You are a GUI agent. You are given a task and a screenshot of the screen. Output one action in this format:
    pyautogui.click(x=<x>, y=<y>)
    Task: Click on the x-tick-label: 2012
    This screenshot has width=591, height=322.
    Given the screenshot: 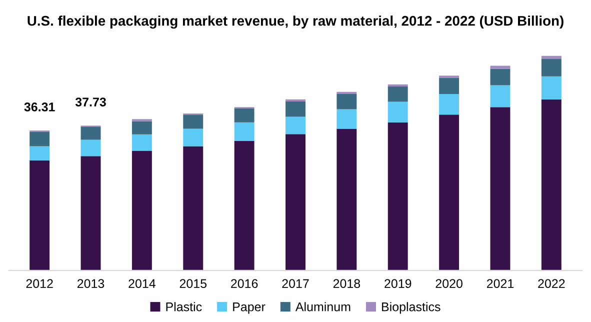 What is the action you would take?
    pyautogui.click(x=39, y=283)
    